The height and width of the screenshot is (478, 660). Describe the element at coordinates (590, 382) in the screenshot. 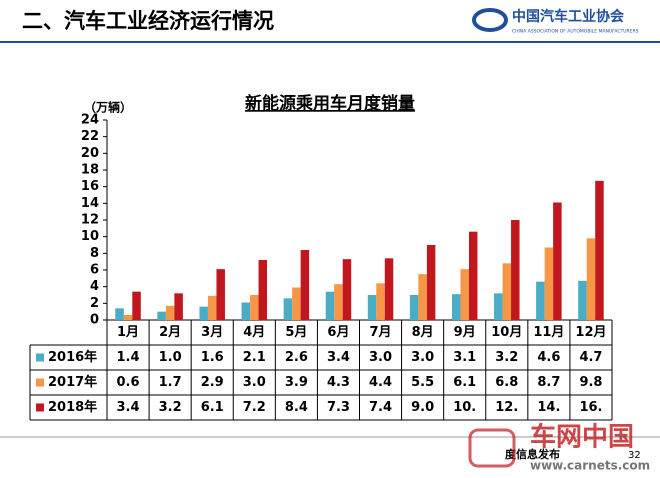

I see `table-value: 9.8` at that location.